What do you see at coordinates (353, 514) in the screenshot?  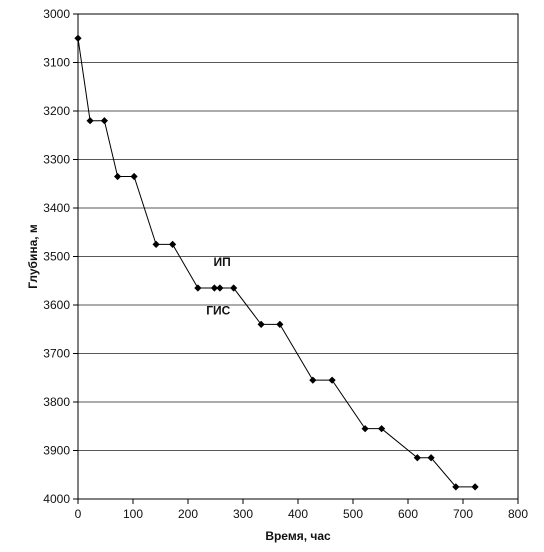 I see `x-tick-label: 500` at bounding box center [353, 514].